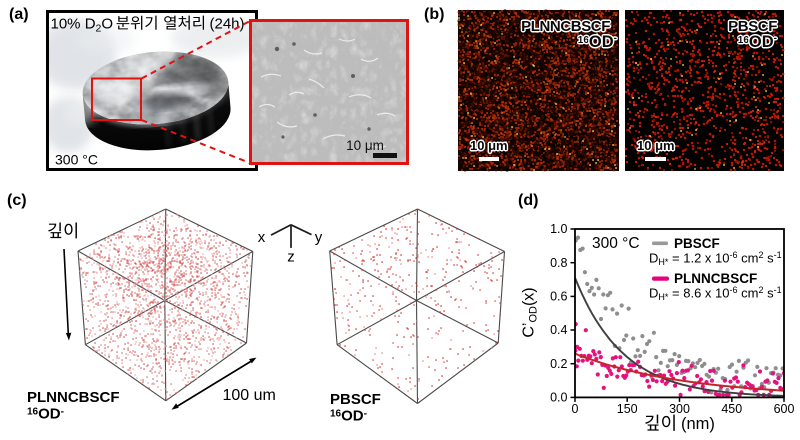 This screenshot has width=800, height=440. Describe the element at coordinates (249, 395) in the screenshot. I see `svg-text: 100 um` at that location.